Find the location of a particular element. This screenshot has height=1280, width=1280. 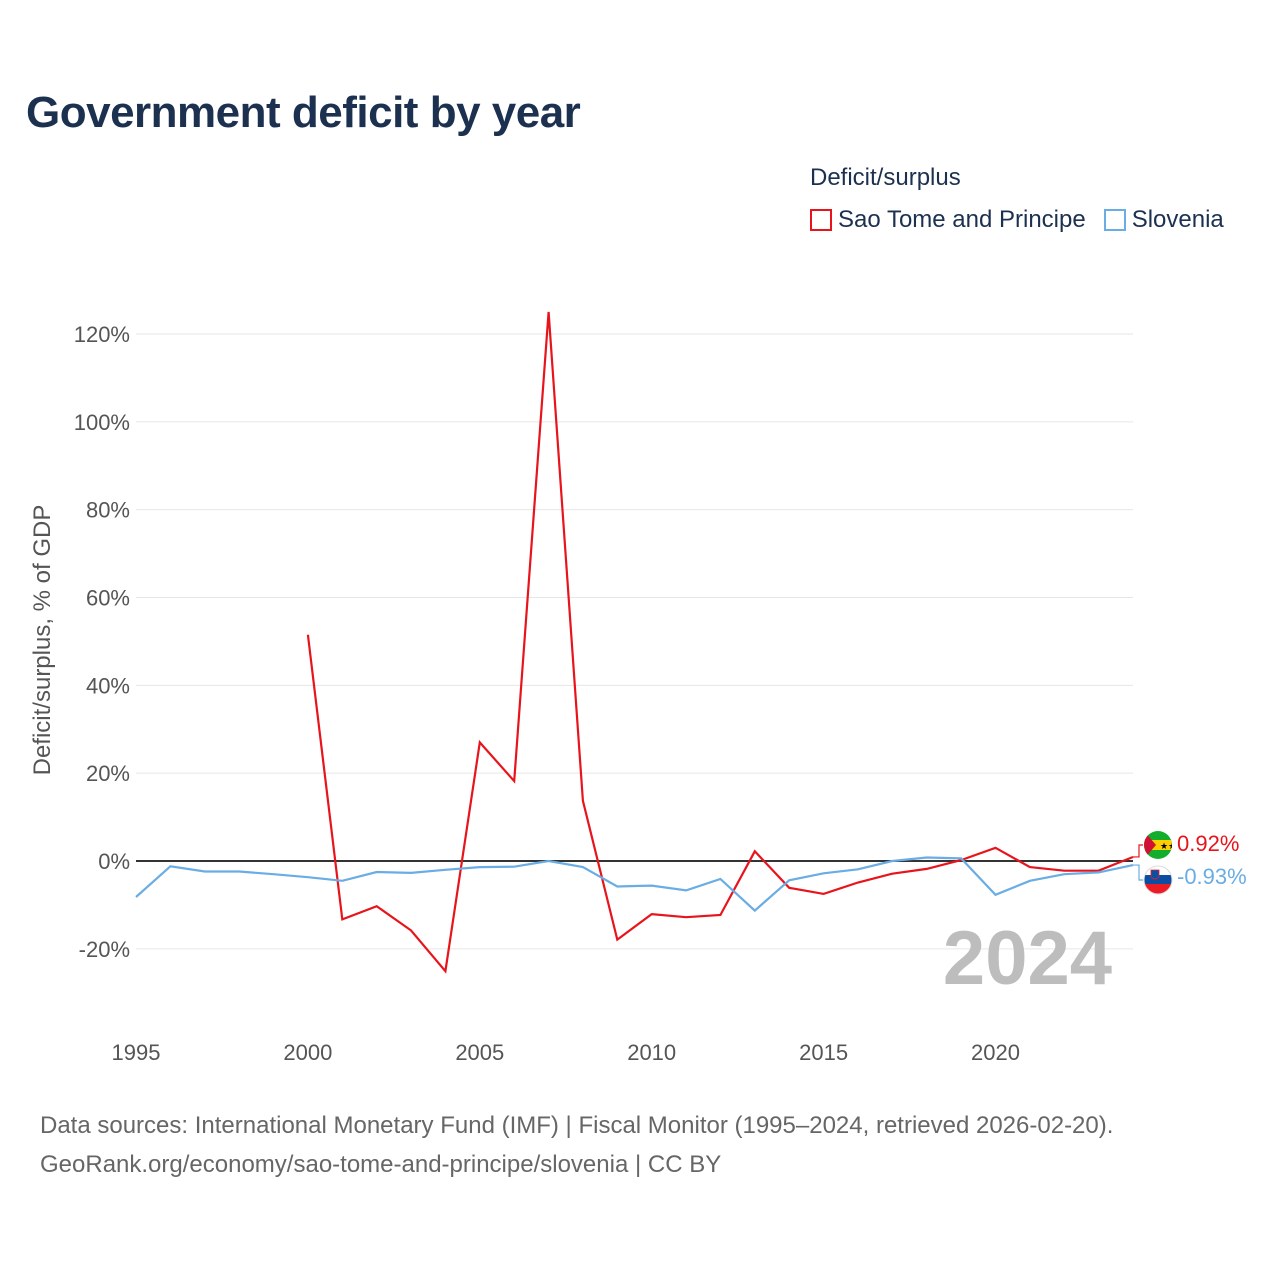

end-label-slovenia: -0.93% is located at coordinates (1212, 876).